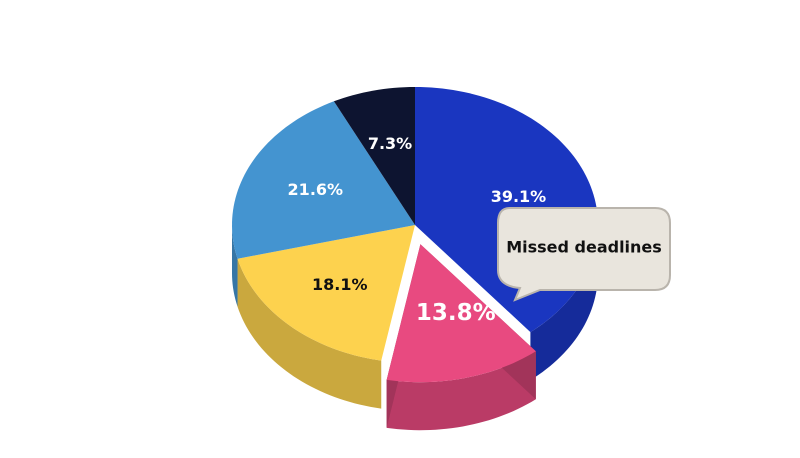 This screenshot has width=800, height=458. What do you see at coordinates (519, 196) in the screenshot?
I see `value-label: 39.1%` at bounding box center [519, 196].